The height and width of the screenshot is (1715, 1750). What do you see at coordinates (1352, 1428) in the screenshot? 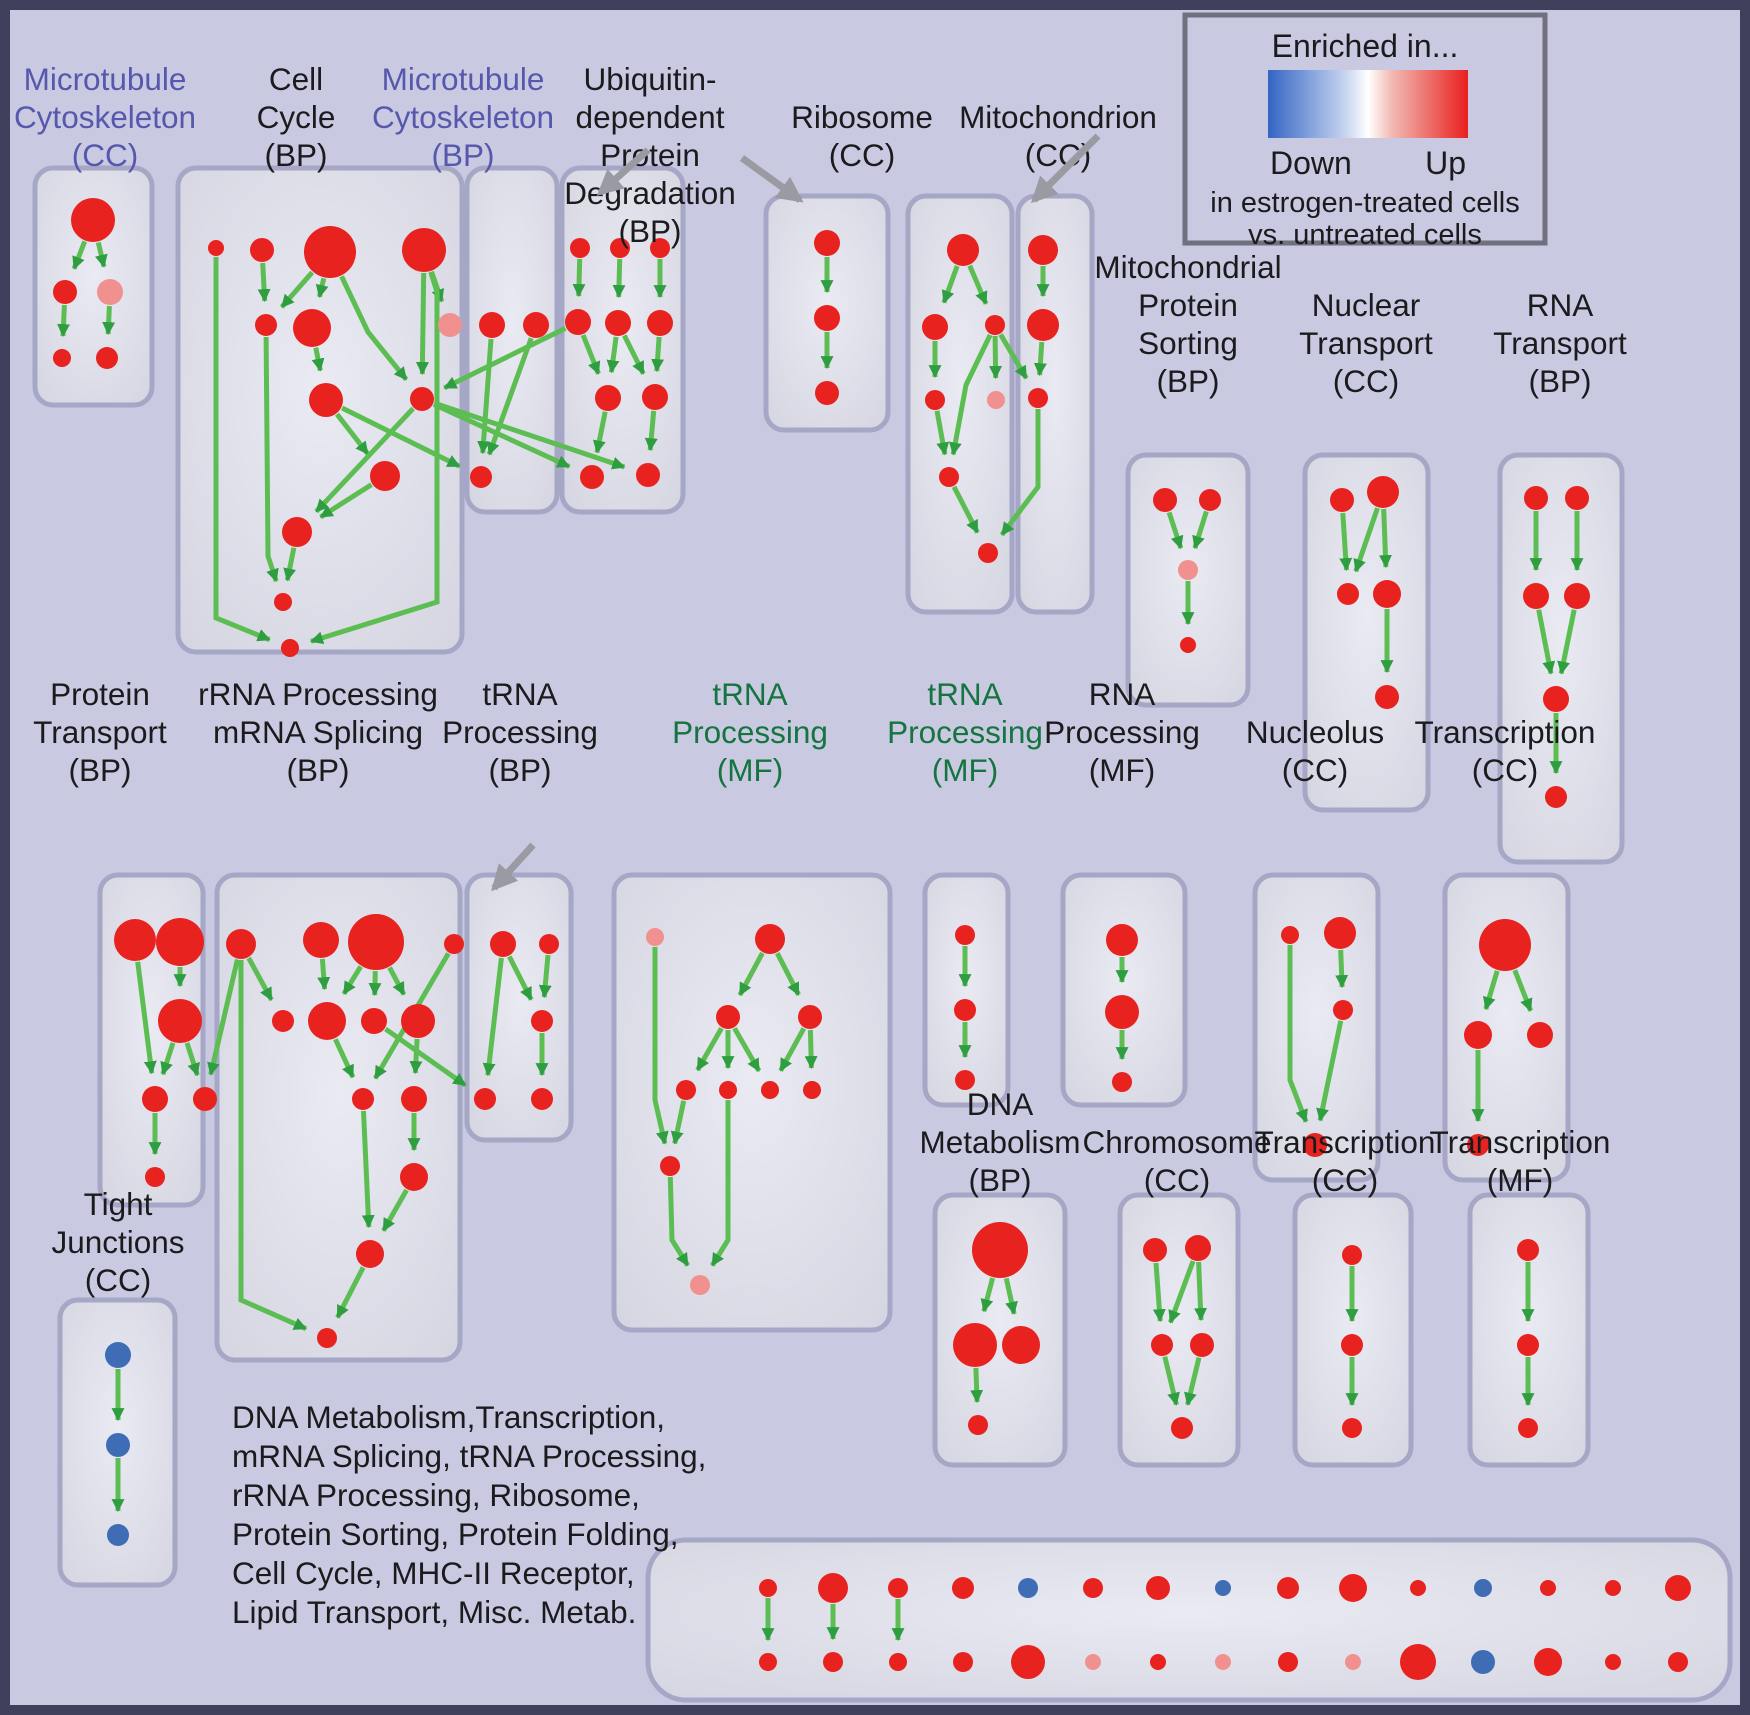
I see `node-tcc2-g3` at bounding box center [1352, 1428].